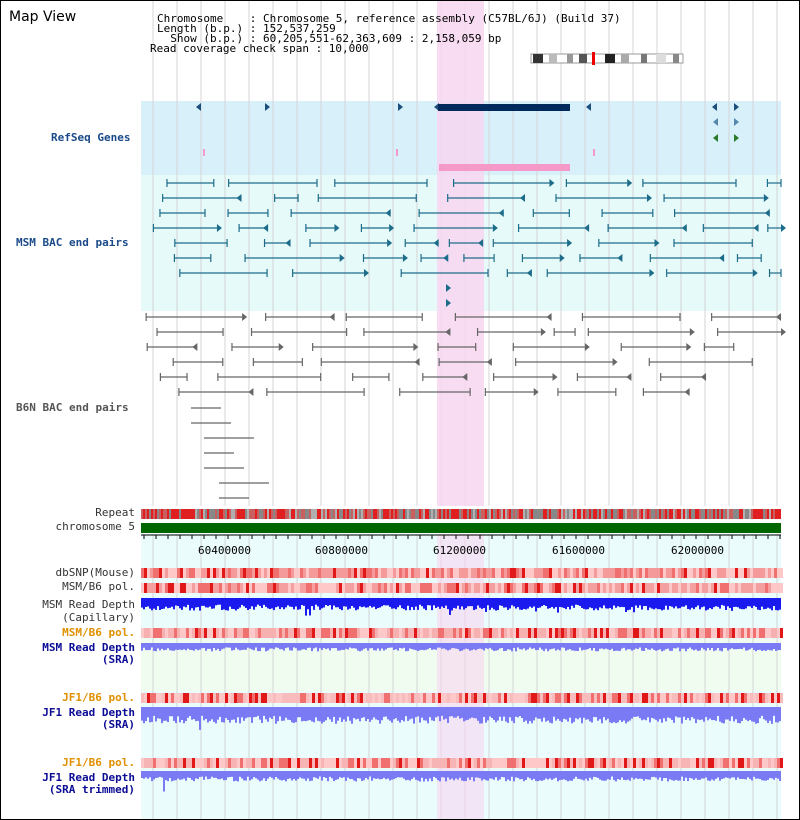  Describe the element at coordinates (72, 242) in the screenshot. I see `track-label-msm-bac: MSM BAC end pairs` at that location.